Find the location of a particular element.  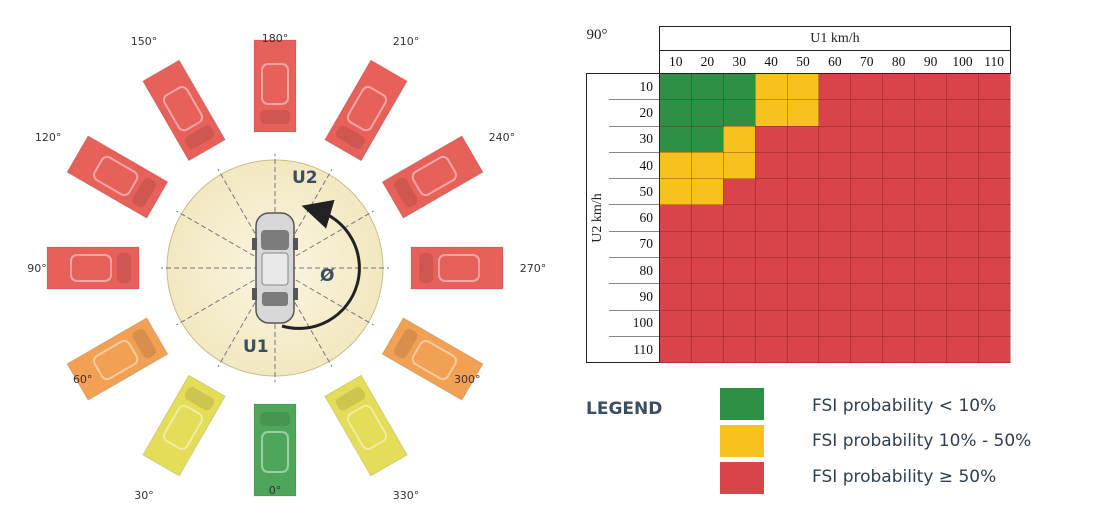

matrix-row: 60 is located at coordinates (799, 218).